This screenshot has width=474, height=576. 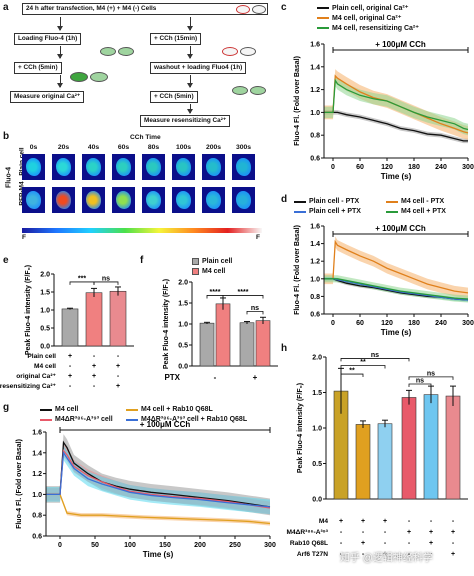 I want to click on sig-f-2-label: ns, so click(x=255, y=308).